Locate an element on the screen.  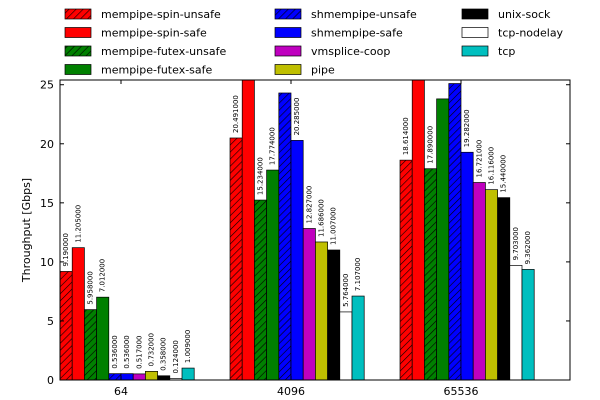
x-tick-label: 65536 is located at coordinates (461, 391).